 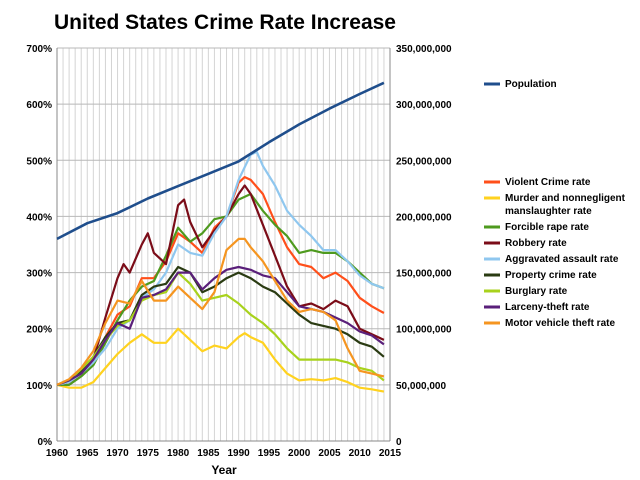 What do you see at coordinates (39, 105) in the screenshot?
I see `y-left-tick-label: 600%` at bounding box center [39, 105].